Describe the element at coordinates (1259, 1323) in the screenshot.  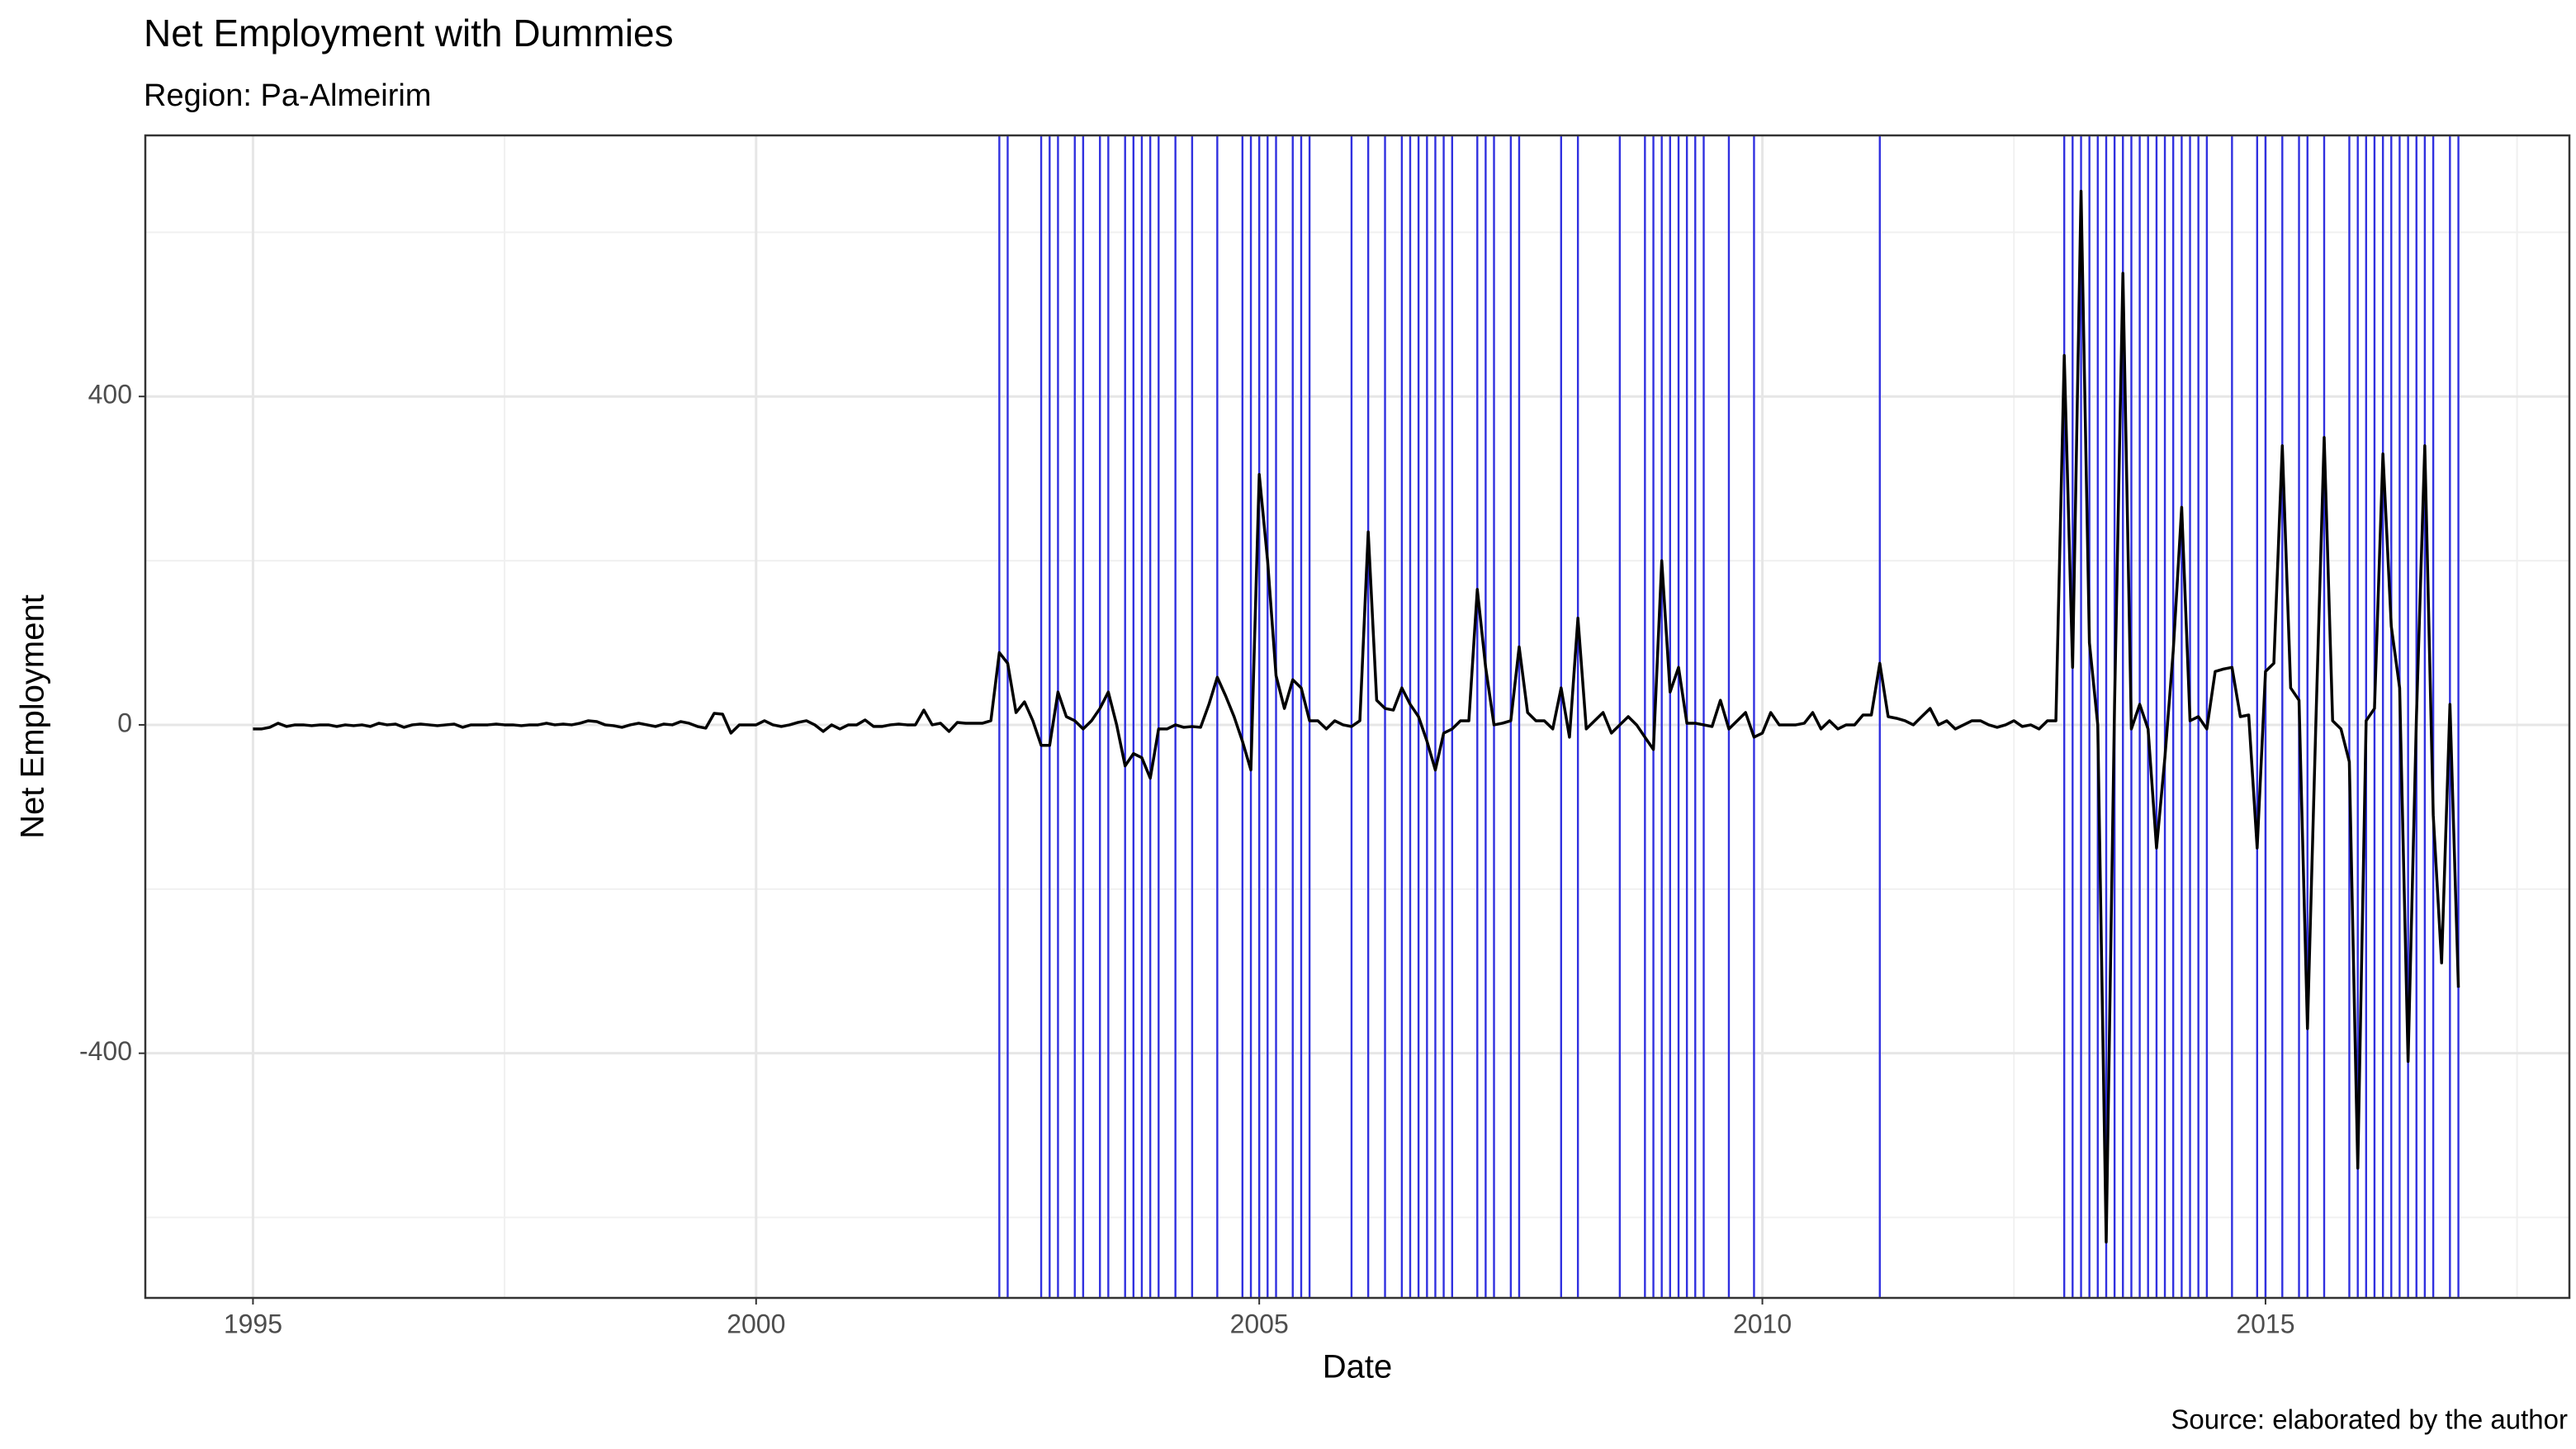
I see `x-tick-label: 2005` at that location.